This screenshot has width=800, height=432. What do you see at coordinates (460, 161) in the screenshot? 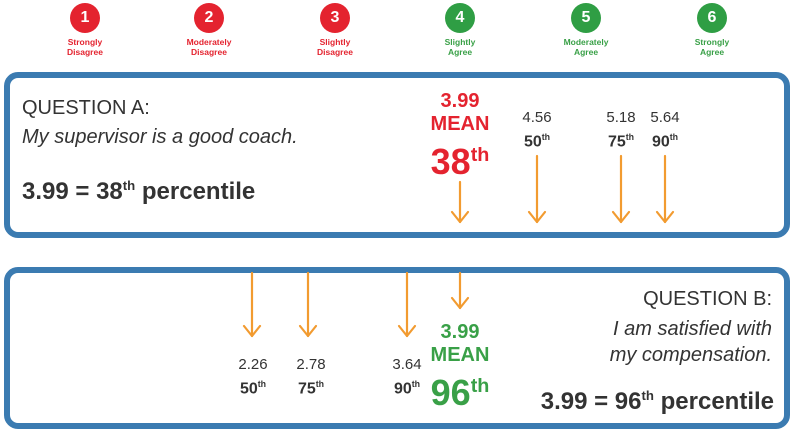
I see `question-a-mean-percentile: 38th` at bounding box center [460, 161].